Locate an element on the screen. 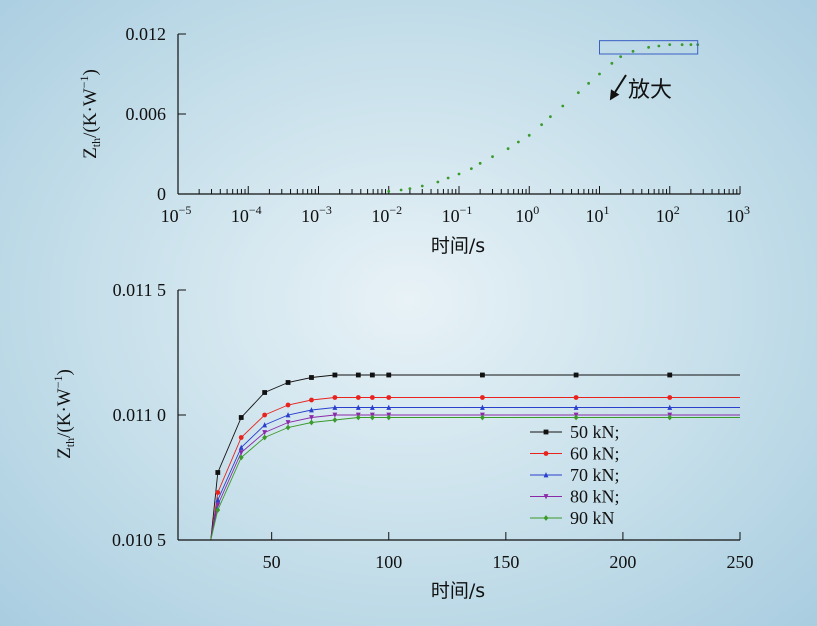 This screenshot has width=817, height=626. top-x-tick-label: 10³ is located at coordinates (738, 214).